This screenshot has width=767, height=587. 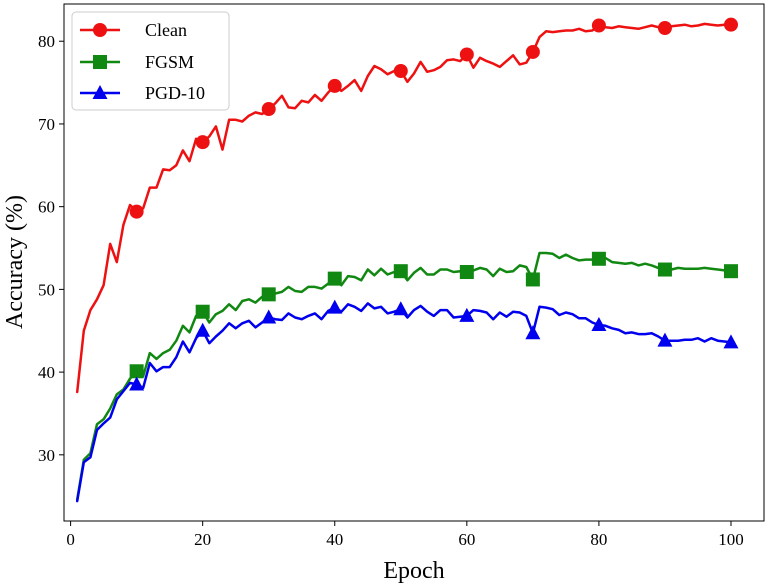 I want to click on x-tick-label: 40, so click(x=334, y=539).